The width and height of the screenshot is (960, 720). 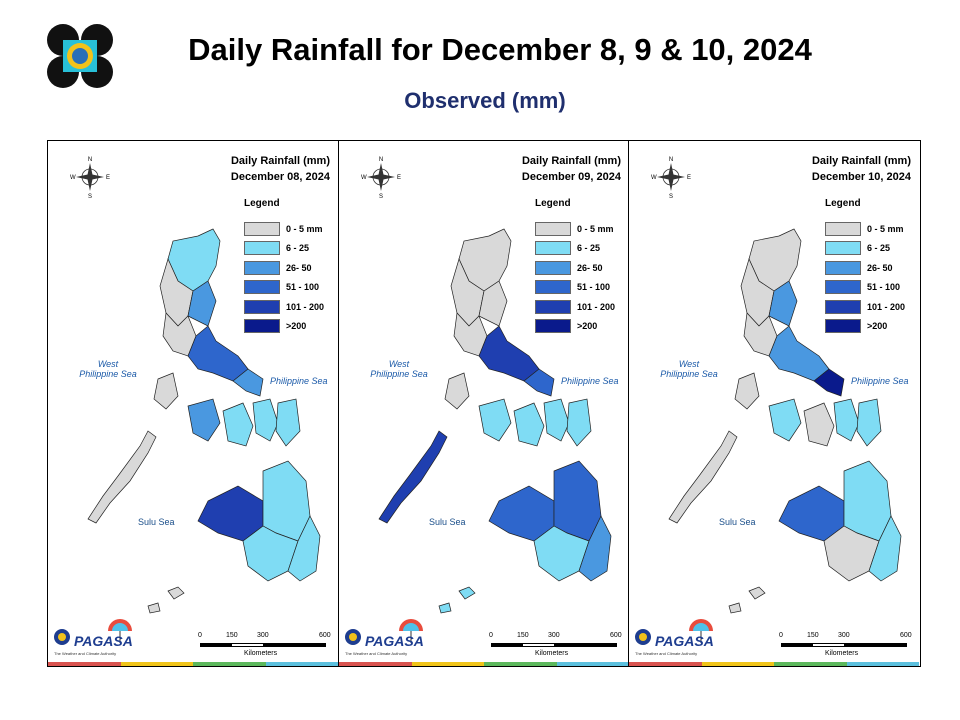 I want to click on scale-tick: 600, so click(x=325, y=635).